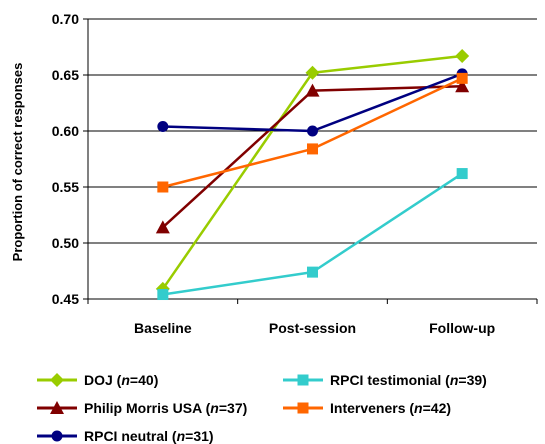  I want to click on y-tick-label: 0.45, so click(65, 299).